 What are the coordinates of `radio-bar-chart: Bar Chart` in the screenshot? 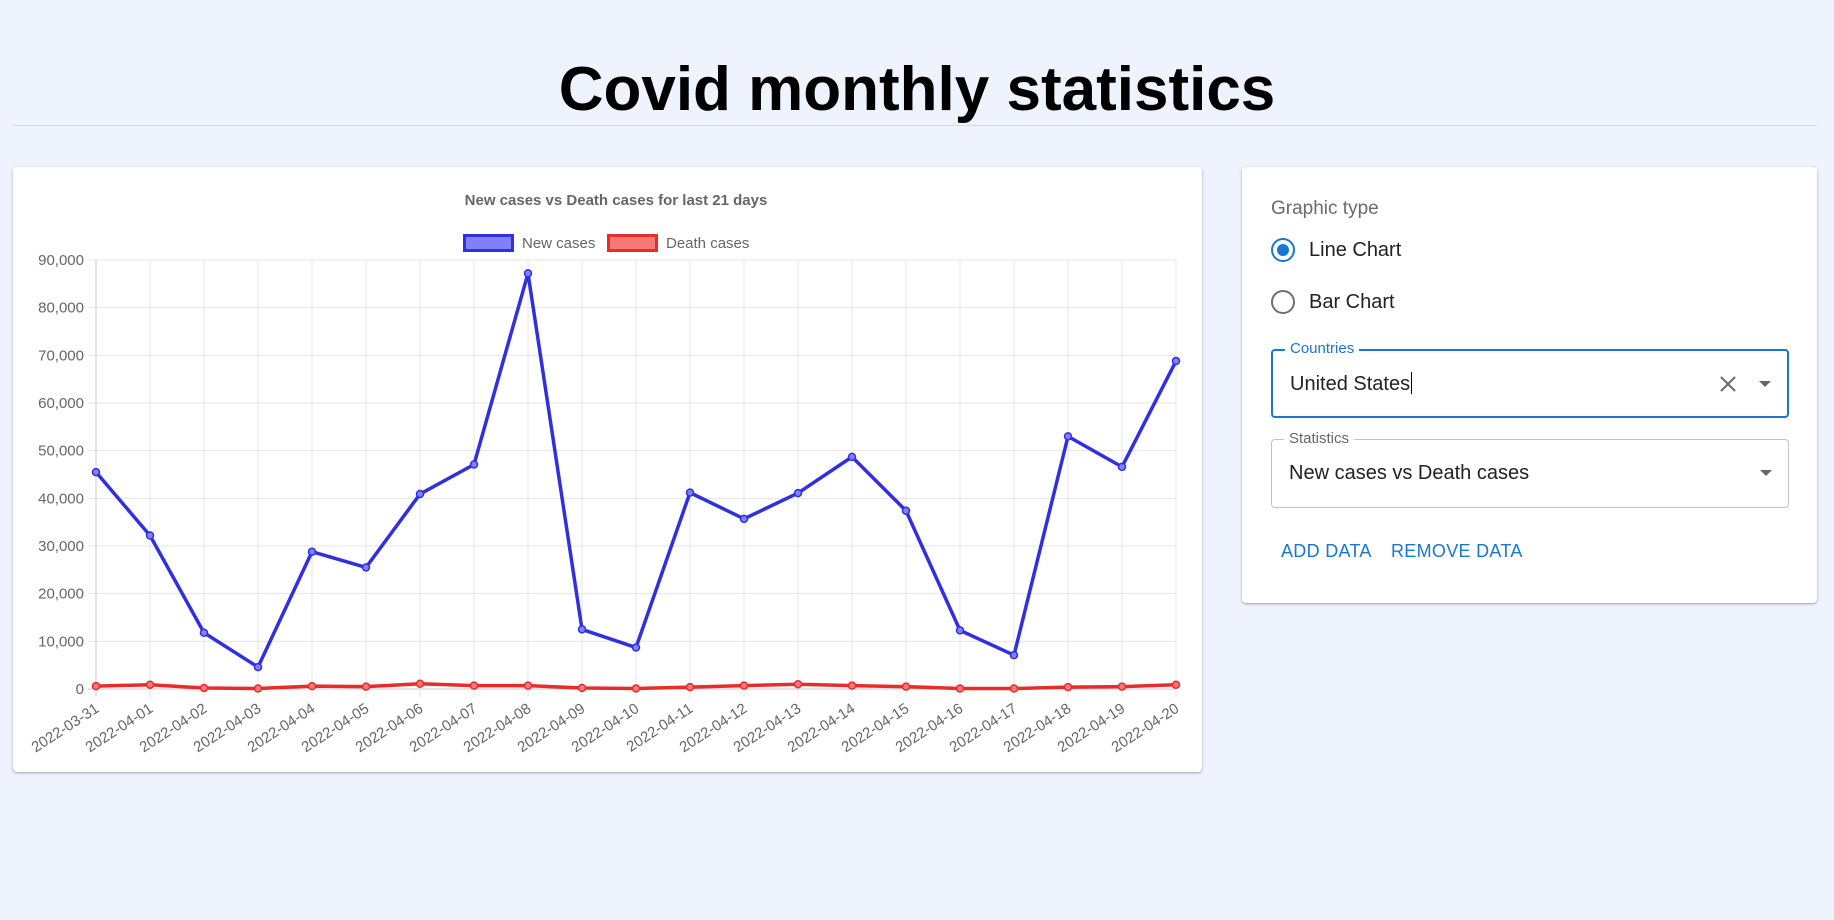 It's located at (1333, 302).